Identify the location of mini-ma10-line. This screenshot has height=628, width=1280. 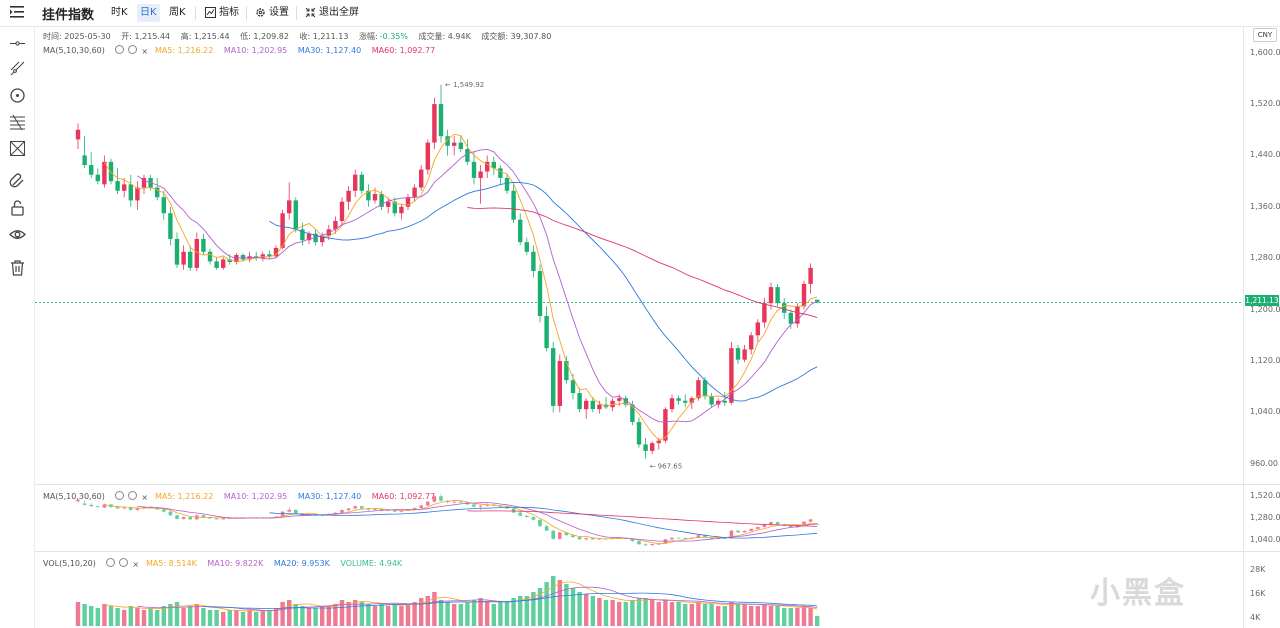
(477, 522).